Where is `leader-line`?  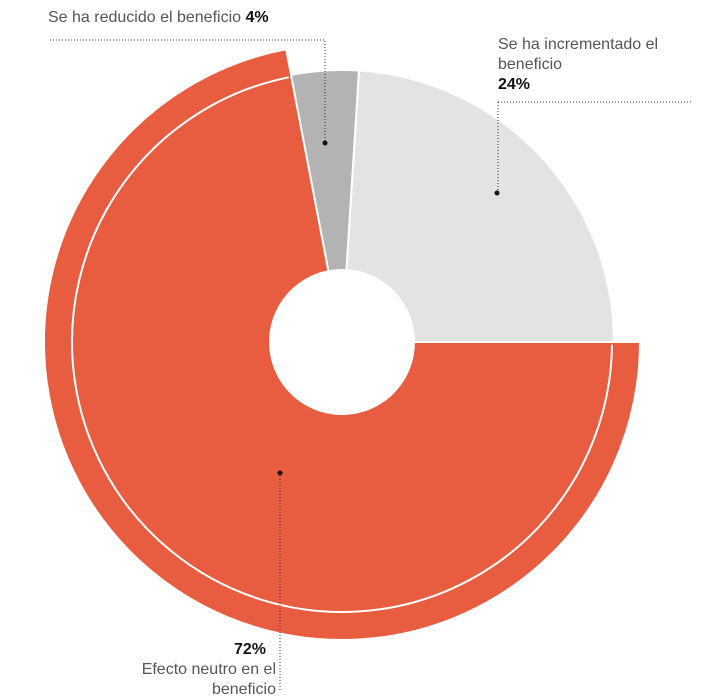
leader-line is located at coordinates (594, 147).